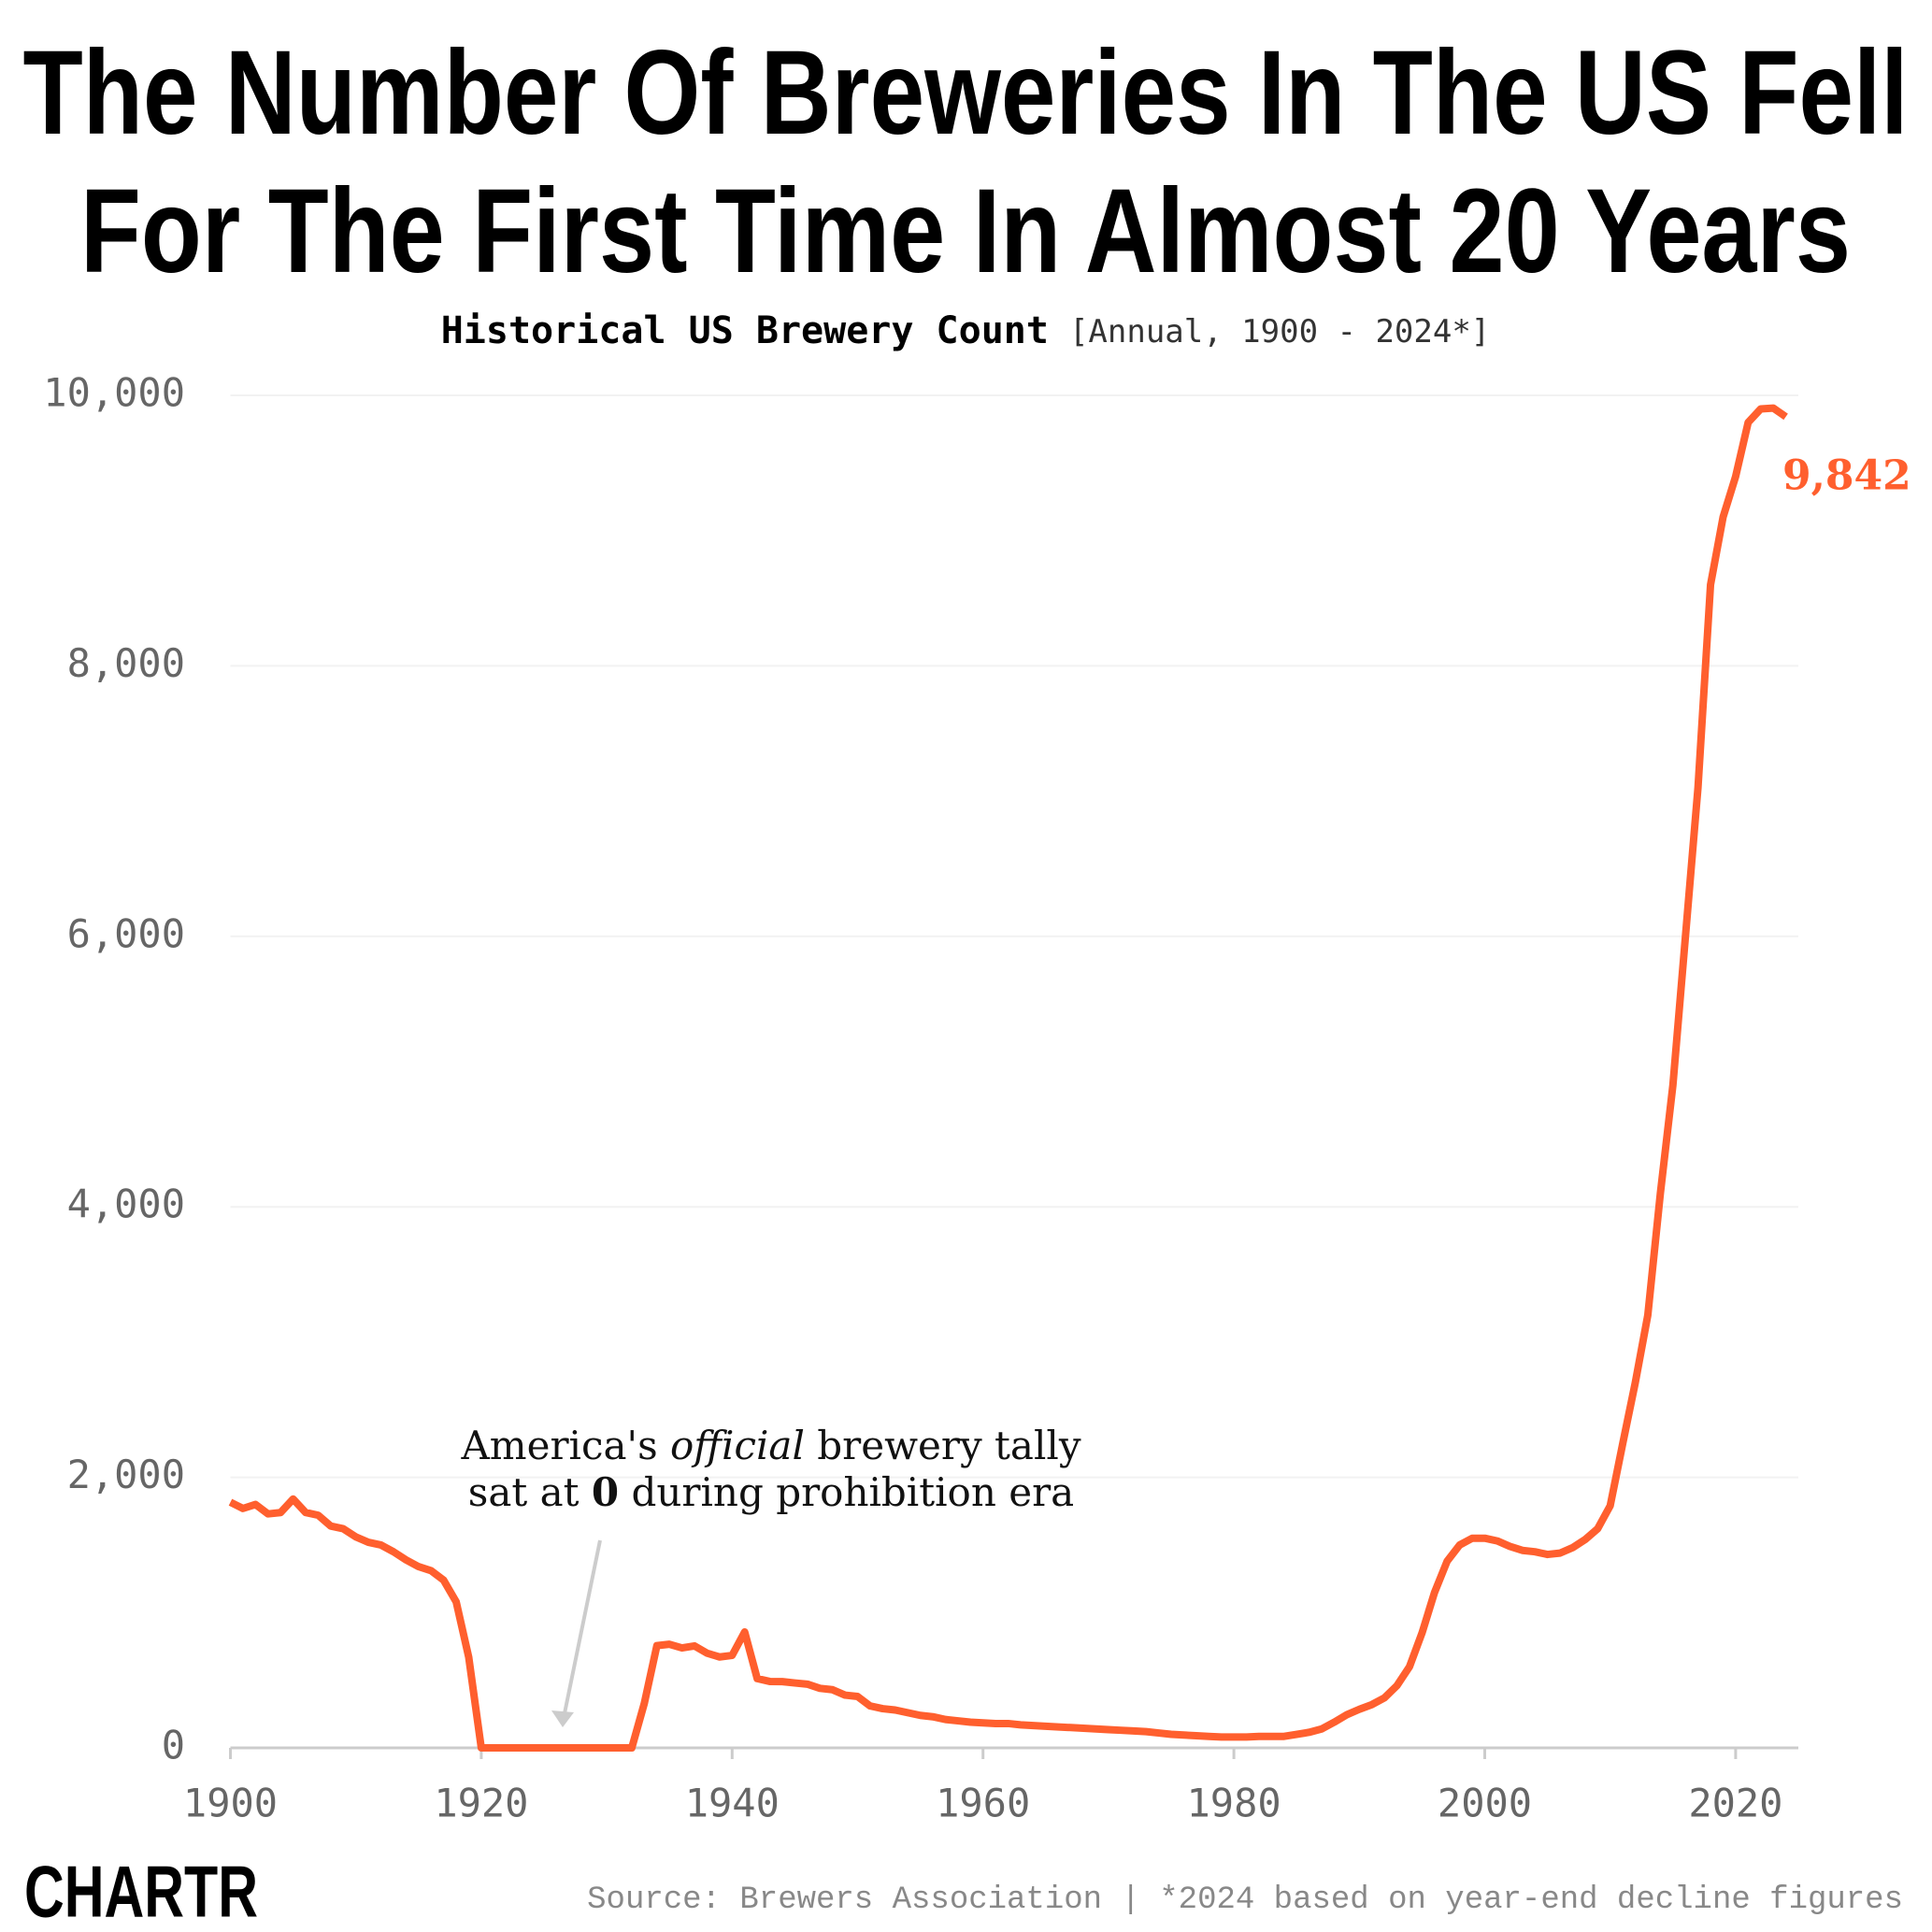  Describe the element at coordinates (141, 1891) in the screenshot. I see `logo: CHARTR` at that location.